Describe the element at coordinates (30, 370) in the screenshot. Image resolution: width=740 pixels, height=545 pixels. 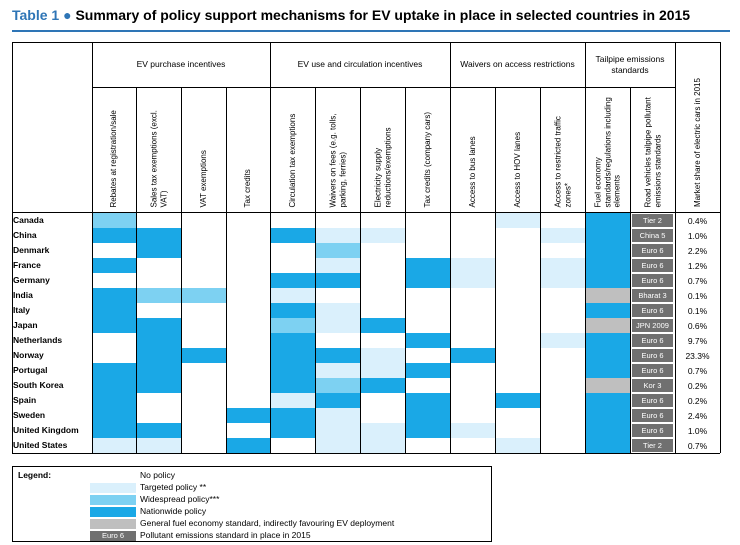
I see `country-label: Portugal` at that location.